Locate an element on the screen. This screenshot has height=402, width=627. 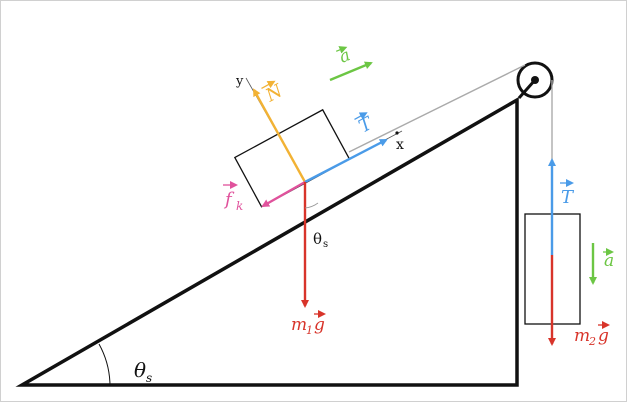
base-angle-arc is located at coordinates (104, 364).